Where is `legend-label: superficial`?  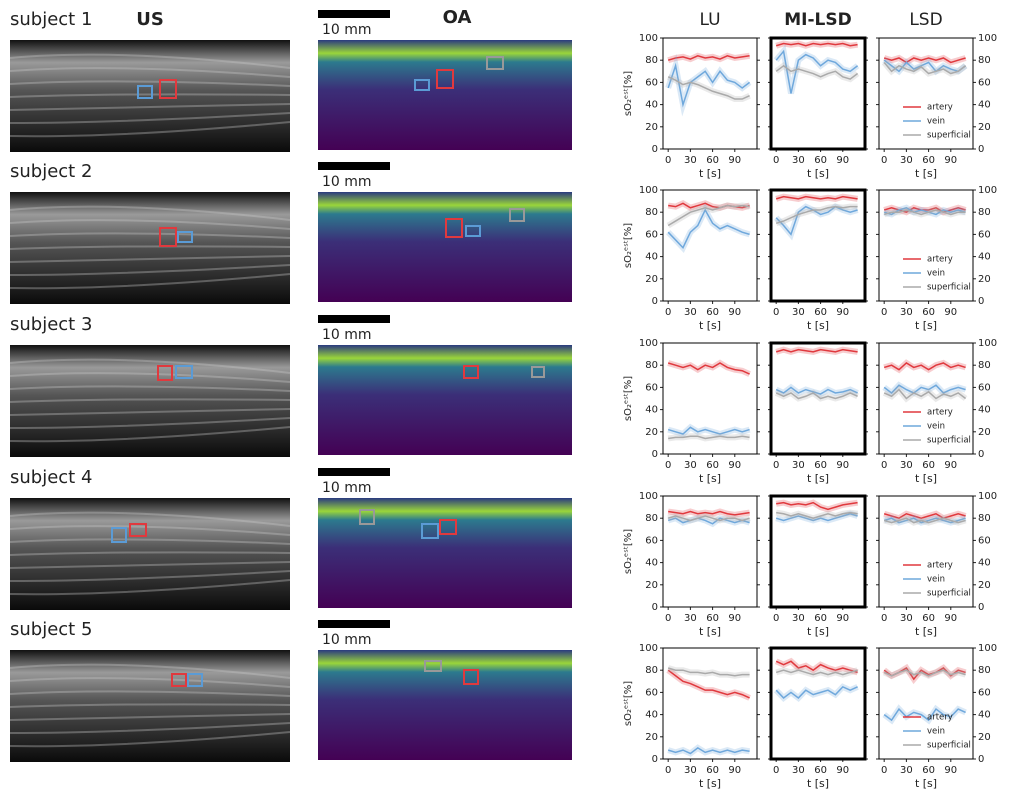
legend-label: superficial is located at coordinates (949, 594).